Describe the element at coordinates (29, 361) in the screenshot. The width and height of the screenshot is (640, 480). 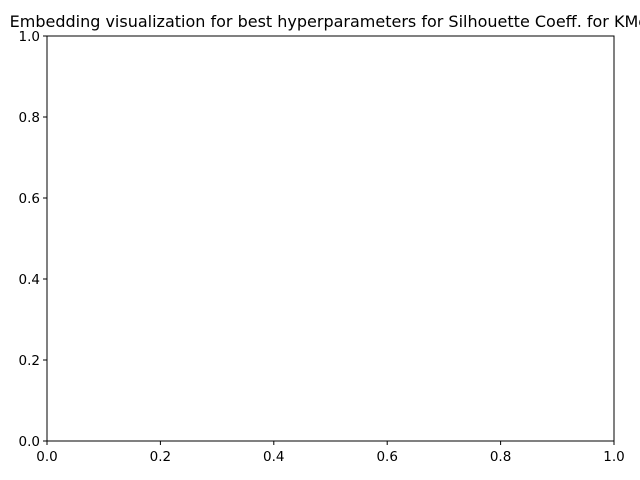
I see `y-tick-label: 0.2` at that location.